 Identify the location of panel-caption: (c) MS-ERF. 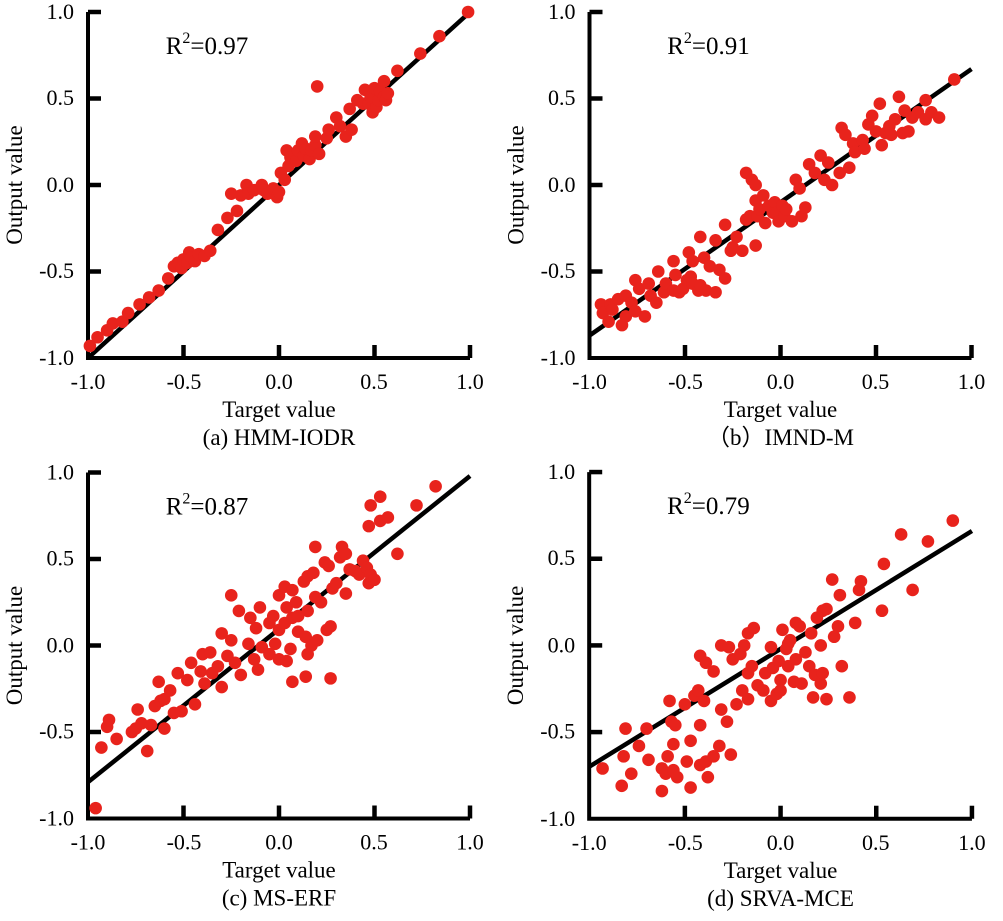
(279, 898).